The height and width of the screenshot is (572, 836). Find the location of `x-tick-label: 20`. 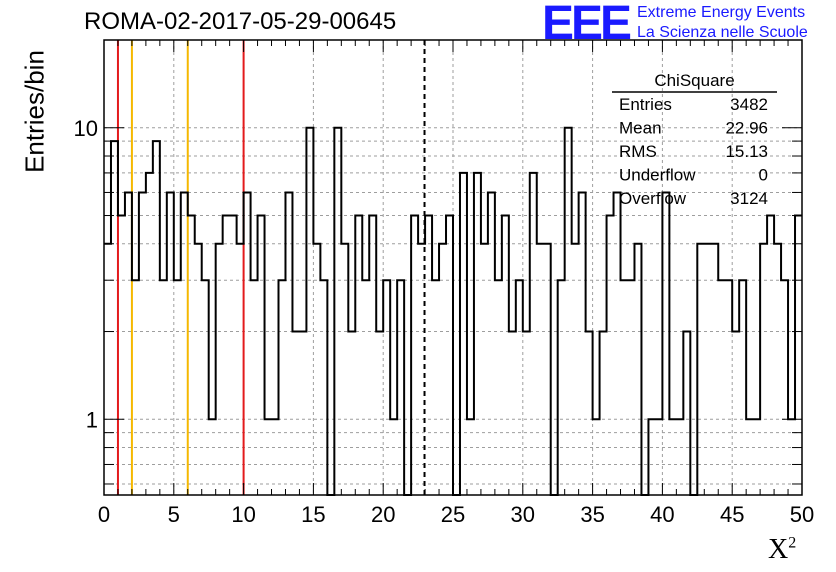

x-tick-label: 20 is located at coordinates (383, 514).